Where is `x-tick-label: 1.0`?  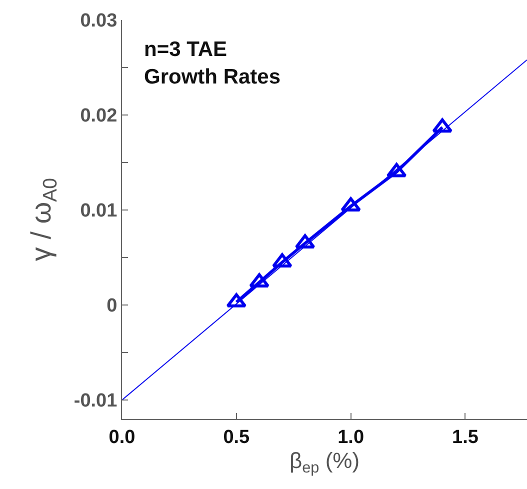
x-tick-label: 1.0 is located at coordinates (351, 437).